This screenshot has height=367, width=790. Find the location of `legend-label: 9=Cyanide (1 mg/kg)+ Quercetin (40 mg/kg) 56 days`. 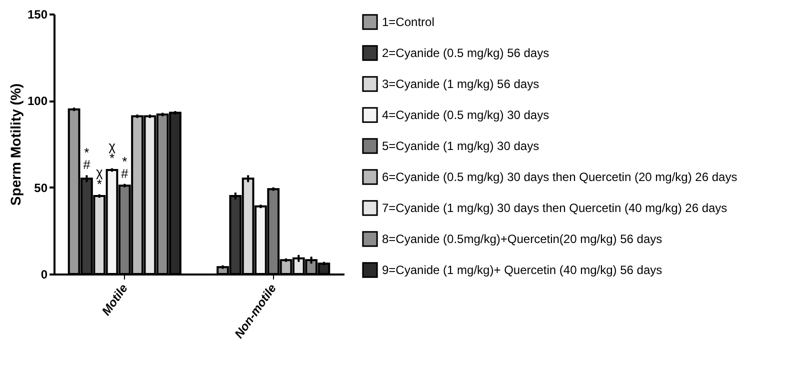

legend-label: 9=Cyanide (1 mg/kg)+ Quercetin (40 mg/kg) 56 days is located at coordinates (522, 270).